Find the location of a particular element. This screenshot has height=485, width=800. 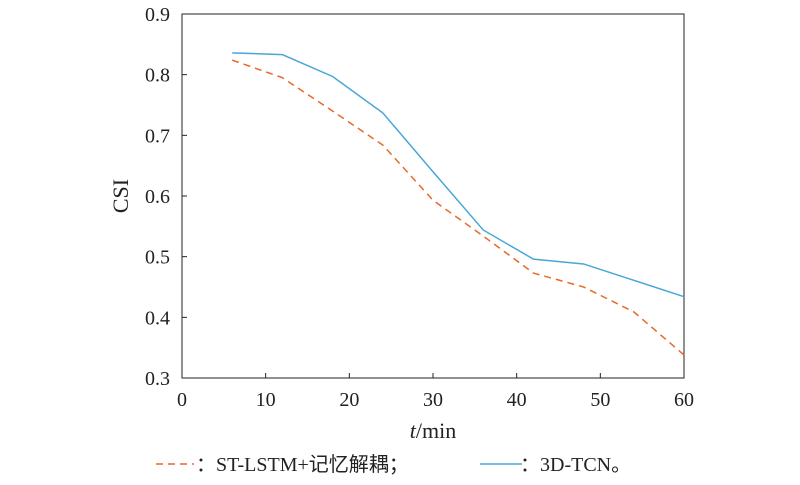

x-axis: 0 10 20 30 40 50 60 is located at coordinates (435, 392).